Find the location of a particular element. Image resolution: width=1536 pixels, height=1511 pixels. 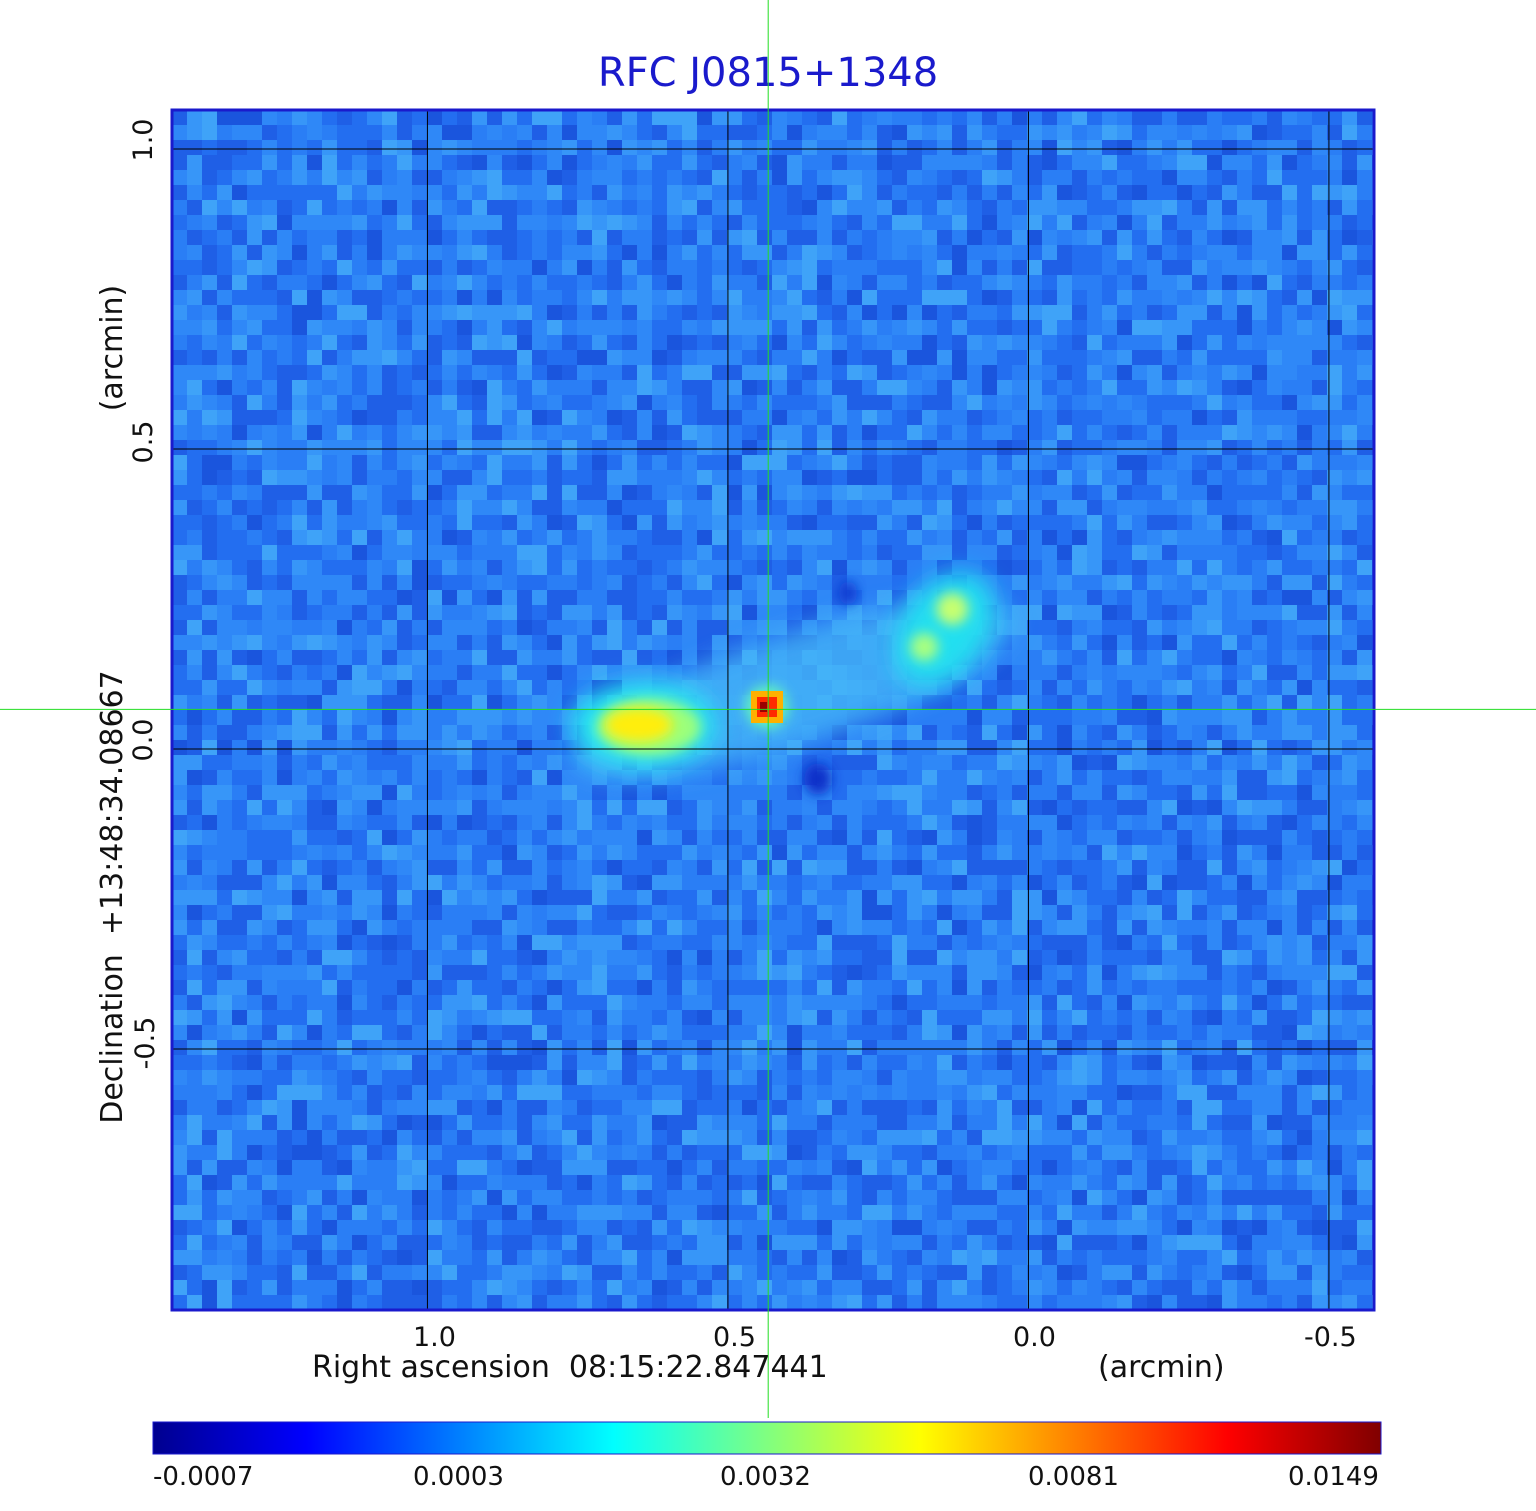

colorbar-label: 0.0003 is located at coordinates (458, 1477).